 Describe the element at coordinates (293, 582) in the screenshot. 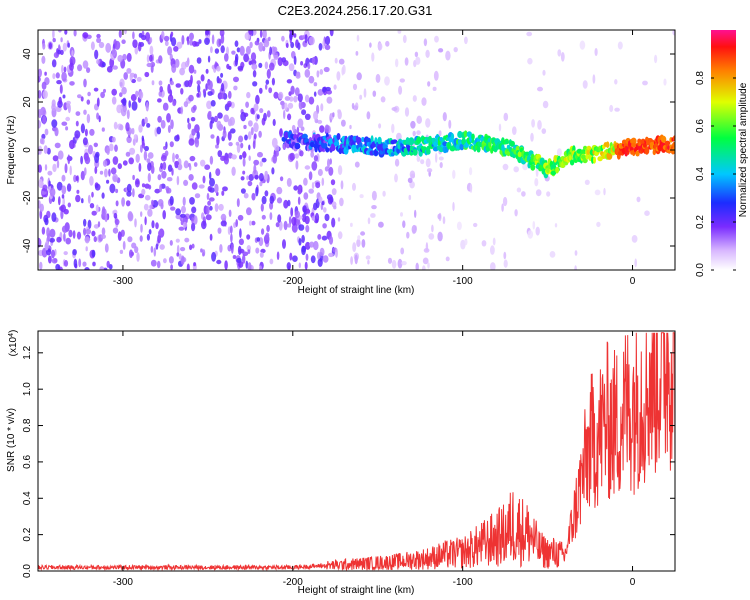

I see `x-tick-label: -200` at that location.